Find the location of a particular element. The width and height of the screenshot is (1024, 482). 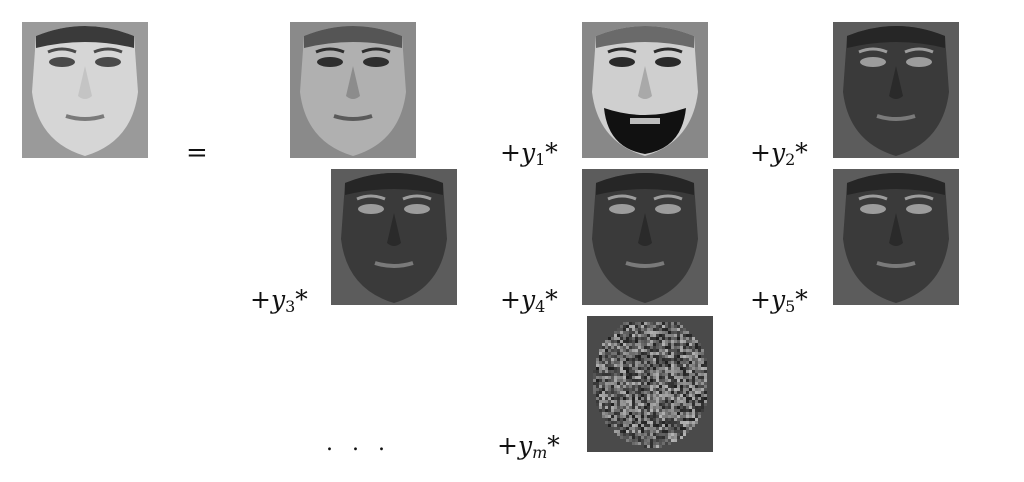

term-y1: +y1* is located at coordinates (529, 154).